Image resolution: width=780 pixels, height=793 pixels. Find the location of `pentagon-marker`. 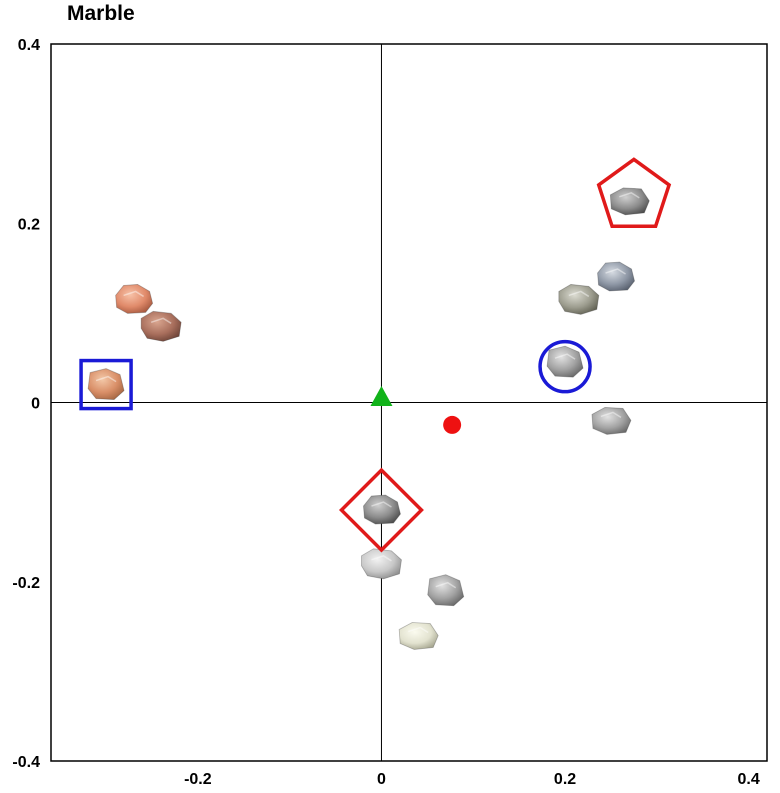

pentagon-marker is located at coordinates (634, 193).